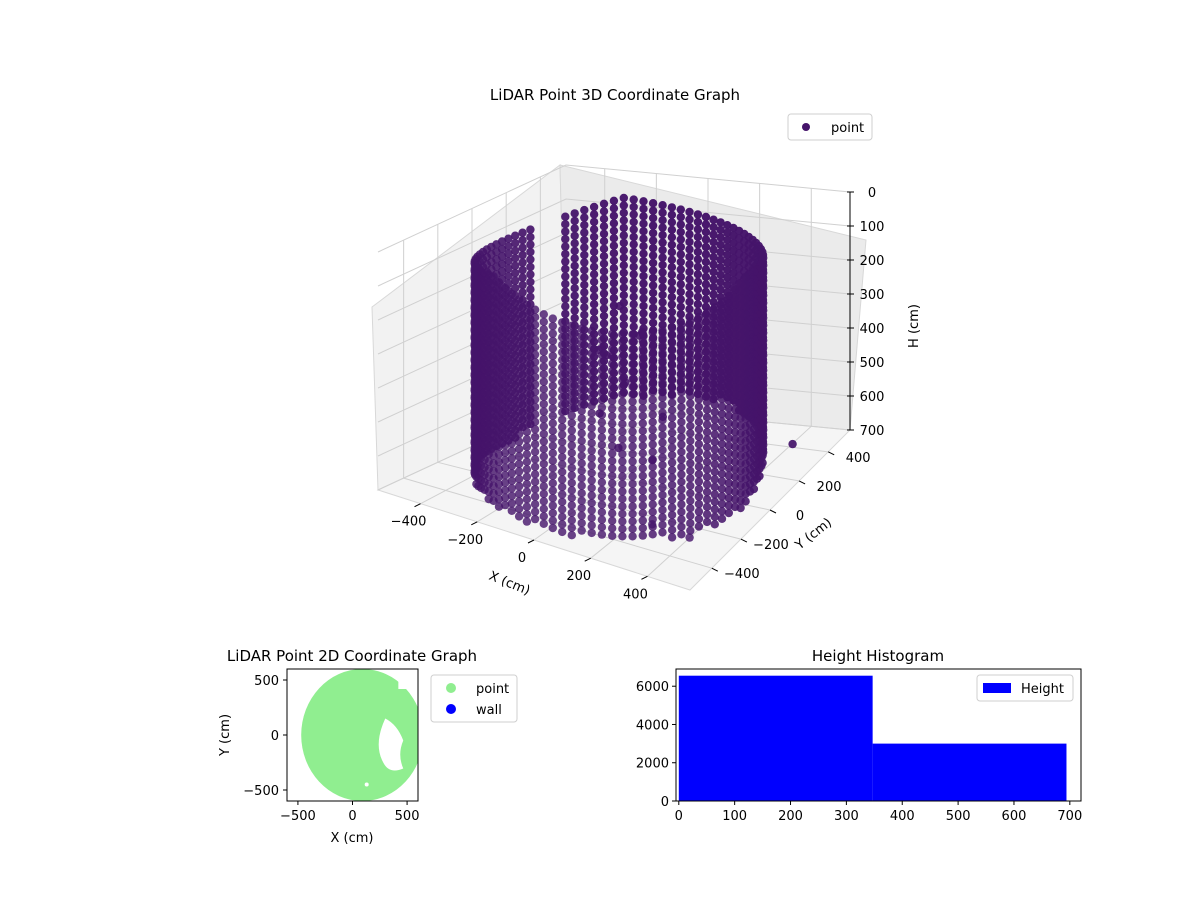  What do you see at coordinates (790, 816) in the screenshot?
I see `x-tick-label-histogram: 200` at bounding box center [790, 816].